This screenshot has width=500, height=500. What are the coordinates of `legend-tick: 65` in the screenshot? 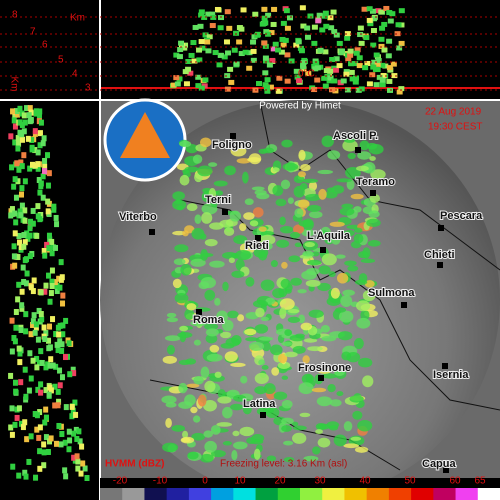 It's located at (480, 481).